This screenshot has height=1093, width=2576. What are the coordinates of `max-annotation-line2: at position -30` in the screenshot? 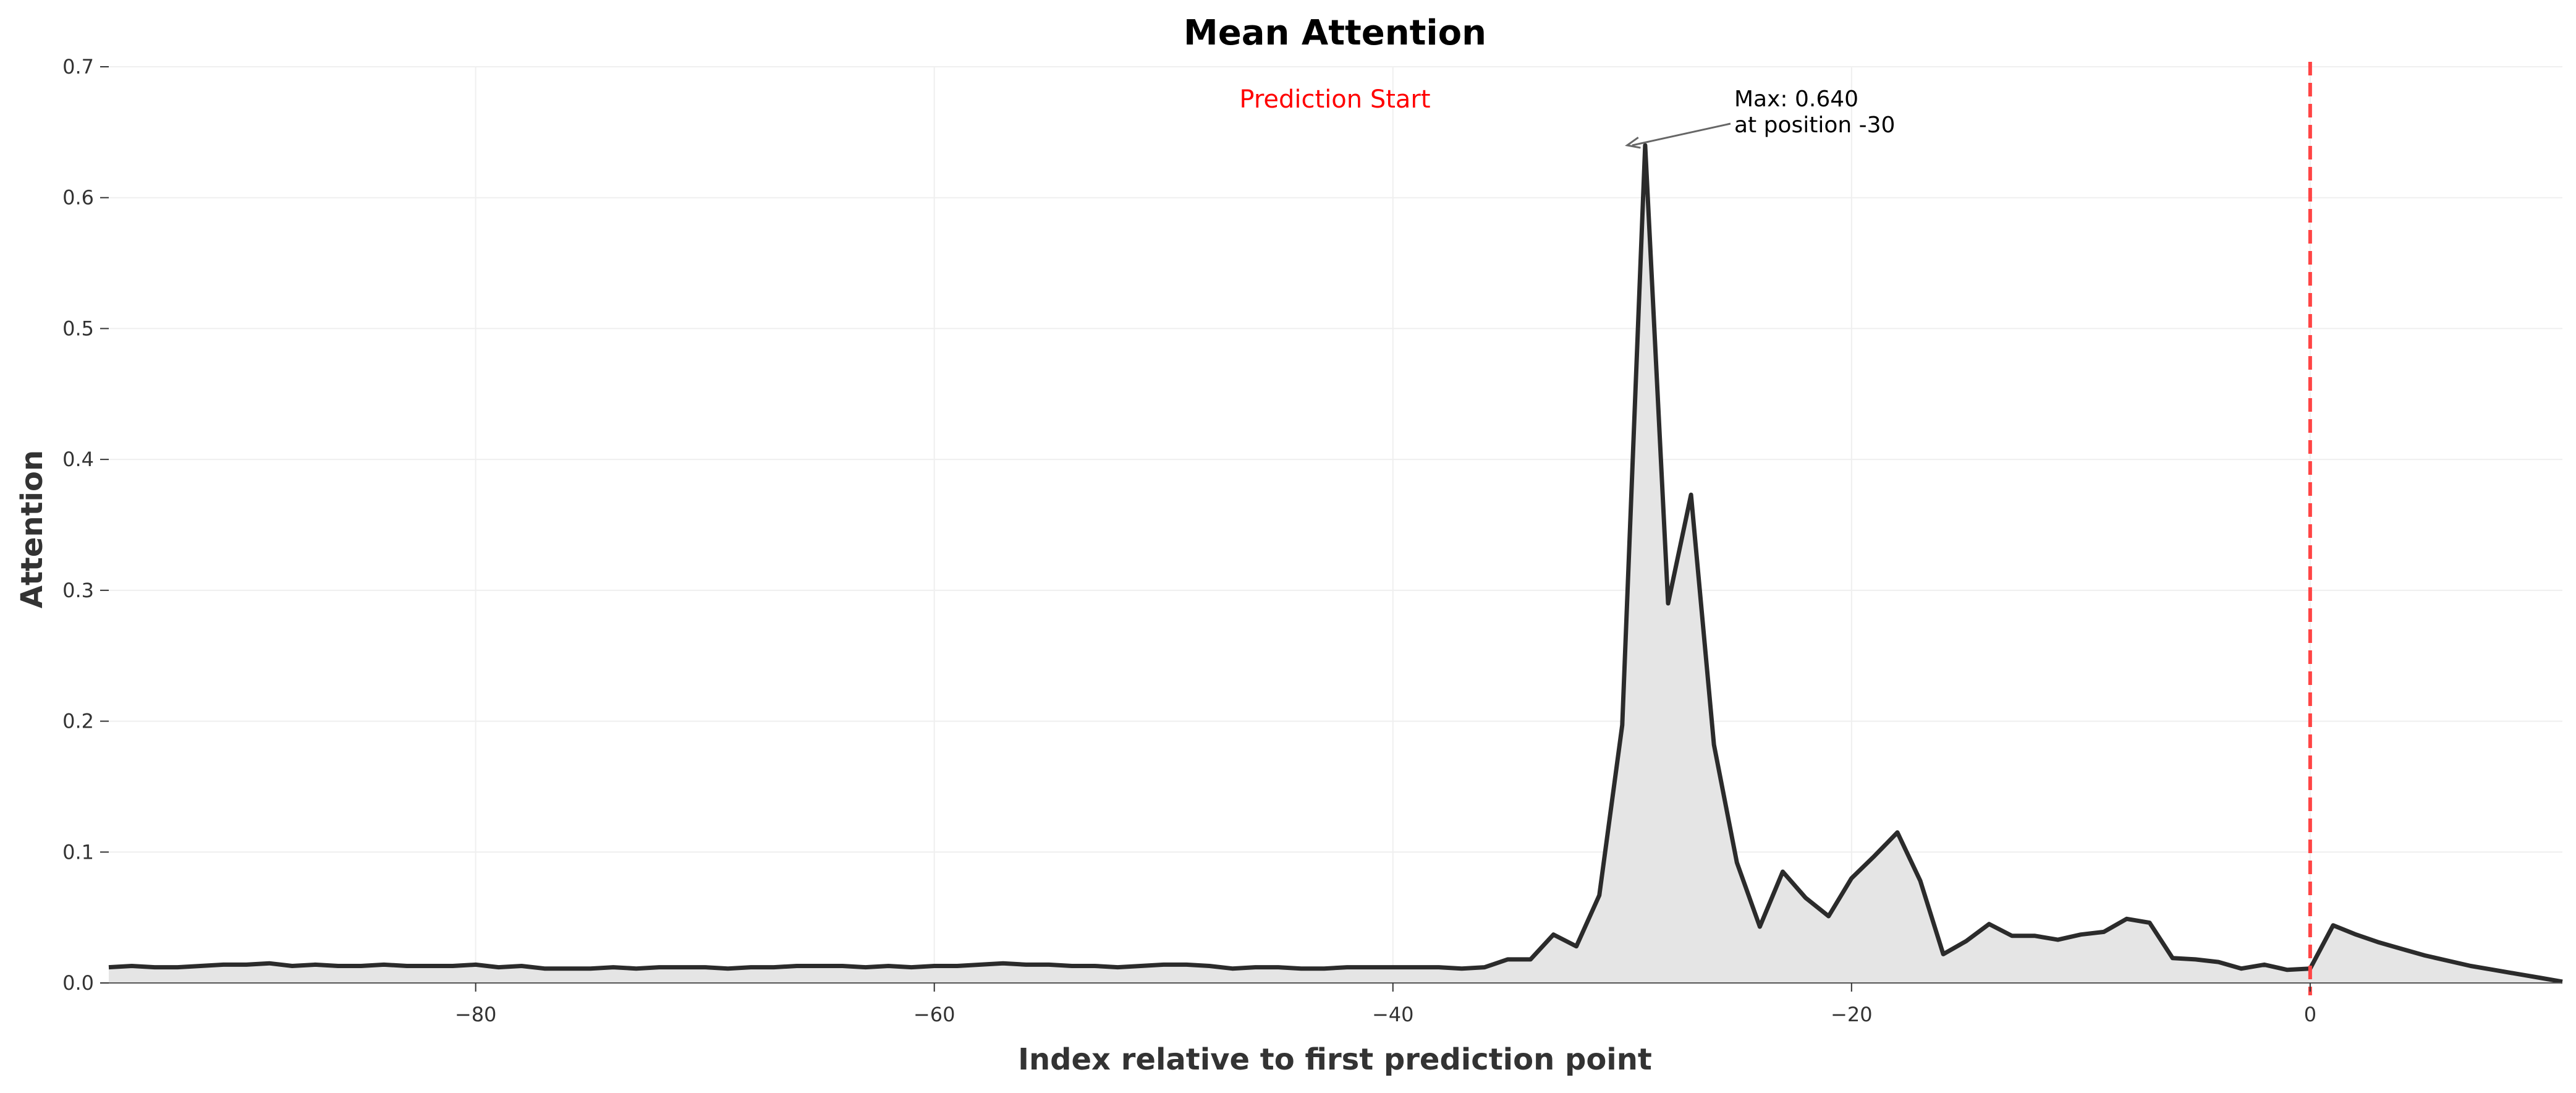 It's located at (1814, 126).